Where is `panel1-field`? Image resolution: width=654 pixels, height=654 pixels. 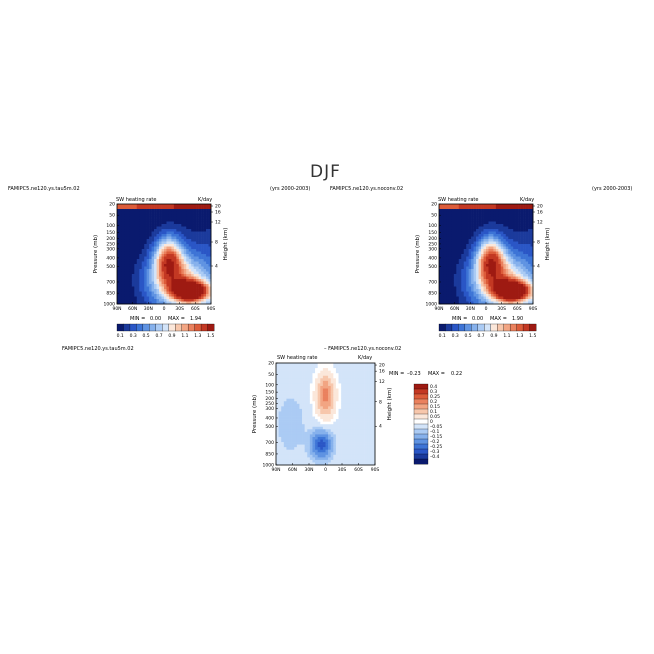 panel1-field is located at coordinates (164, 254).